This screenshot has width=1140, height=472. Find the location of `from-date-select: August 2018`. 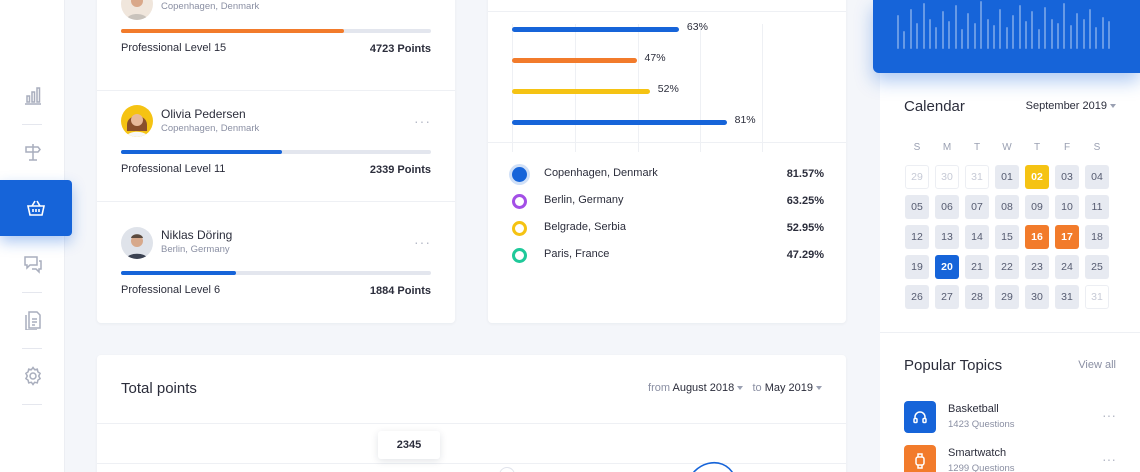

from-date-select: August 2018 is located at coordinates (708, 388).